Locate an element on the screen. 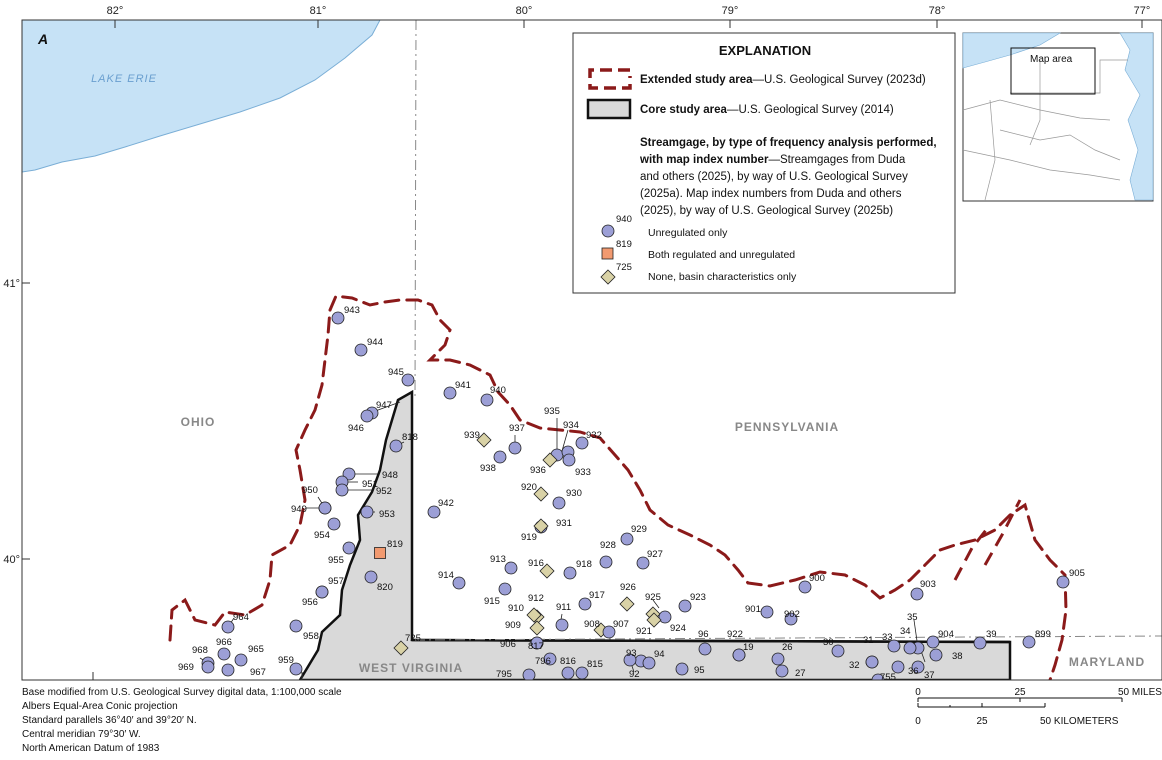 The height and width of the screenshot is (760, 1162). streamgage-label-755: 755 is located at coordinates (888, 677).